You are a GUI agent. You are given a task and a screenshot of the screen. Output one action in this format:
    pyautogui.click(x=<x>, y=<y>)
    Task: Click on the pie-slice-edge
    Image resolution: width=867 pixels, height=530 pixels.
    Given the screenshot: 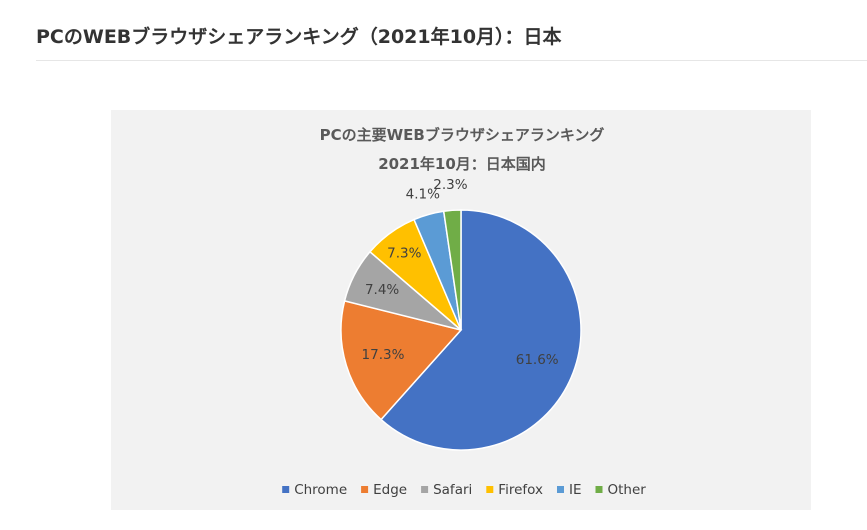 What is the action you would take?
    pyautogui.click(x=401, y=360)
    